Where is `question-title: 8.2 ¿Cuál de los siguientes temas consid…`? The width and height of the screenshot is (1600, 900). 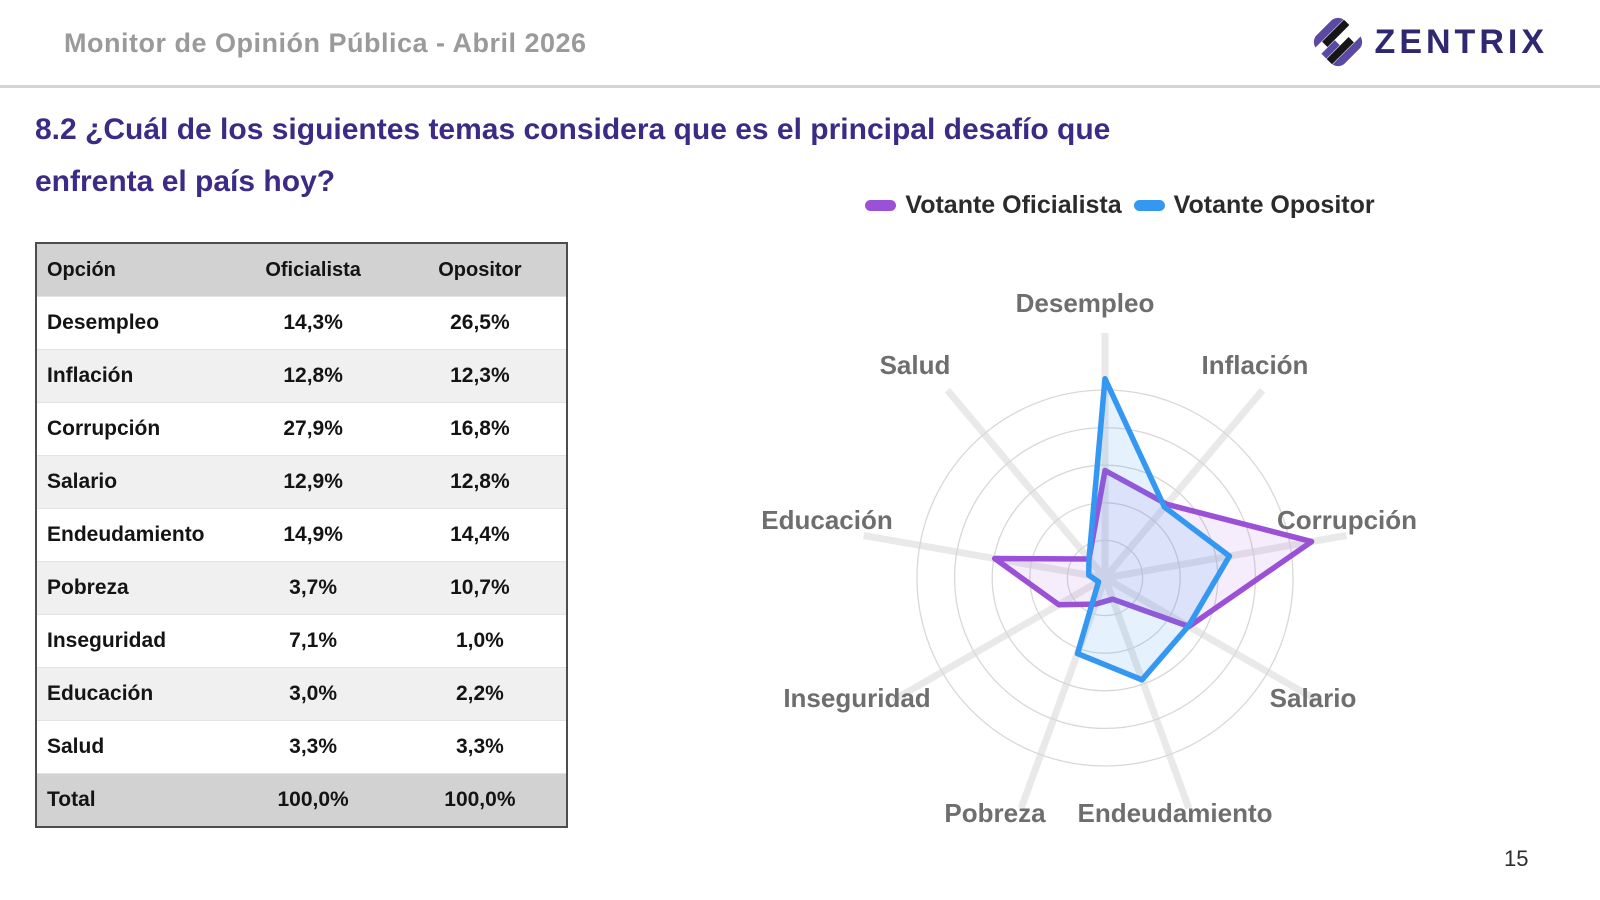
question-title: 8.2 ¿Cuál de los siguientes temas consid… is located at coordinates (745, 156).